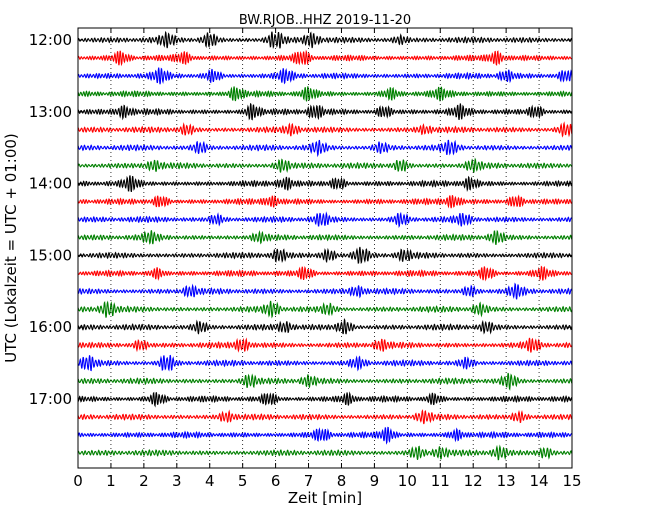 Image resolution: width=650 pixels, height=520 pixels. Describe the element at coordinates (473, 481) in the screenshot. I see `x-tick-label: 12` at that location.